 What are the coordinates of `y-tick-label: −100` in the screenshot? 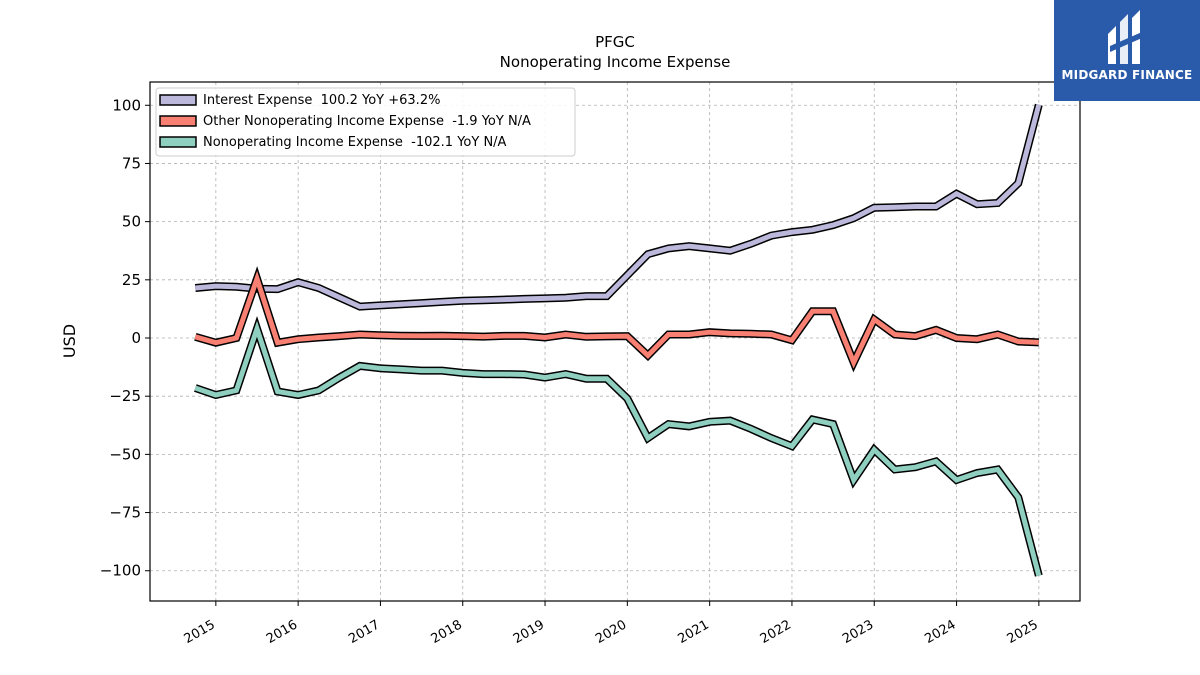 It's located at (120, 571).